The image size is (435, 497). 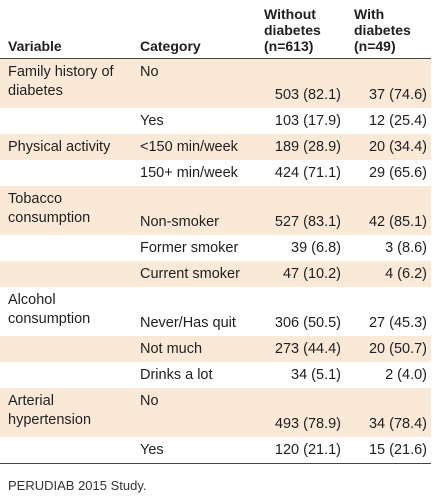 I want to click on table-row: Former smoker 39 (6.8) 3 (8.6), so click(x=215, y=248).